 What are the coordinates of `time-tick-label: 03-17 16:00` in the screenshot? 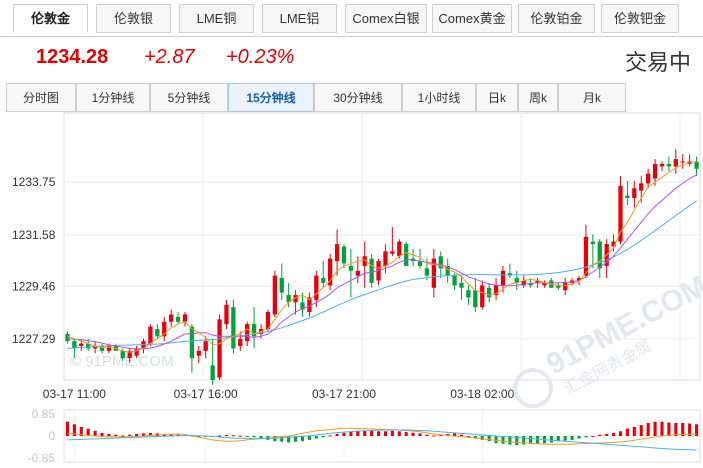 It's located at (206, 394).